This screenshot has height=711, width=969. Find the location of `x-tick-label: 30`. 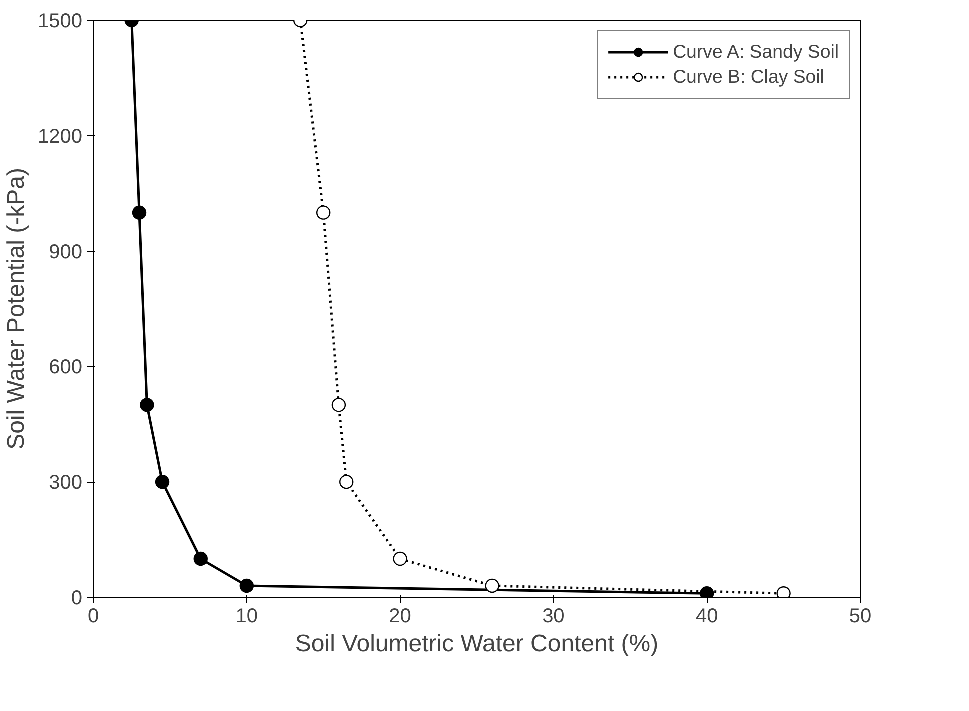

x-tick-label: 30 is located at coordinates (553, 617).